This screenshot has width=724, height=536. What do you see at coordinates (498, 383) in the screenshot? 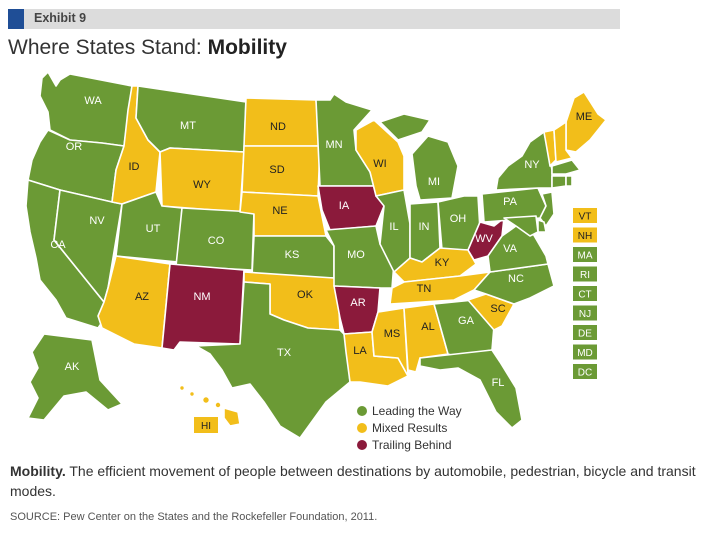
I see `state-label-fl: FL` at bounding box center [498, 383].